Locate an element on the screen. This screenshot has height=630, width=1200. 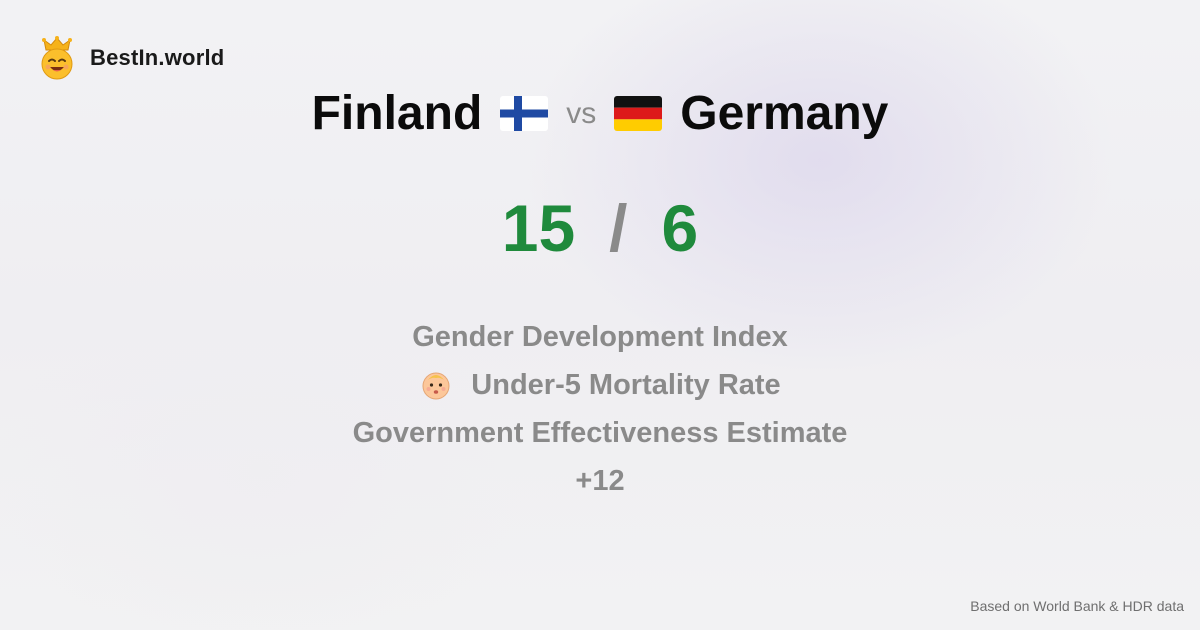
data-source-note: Based on World Bank & HDR data is located at coordinates (1077, 606).